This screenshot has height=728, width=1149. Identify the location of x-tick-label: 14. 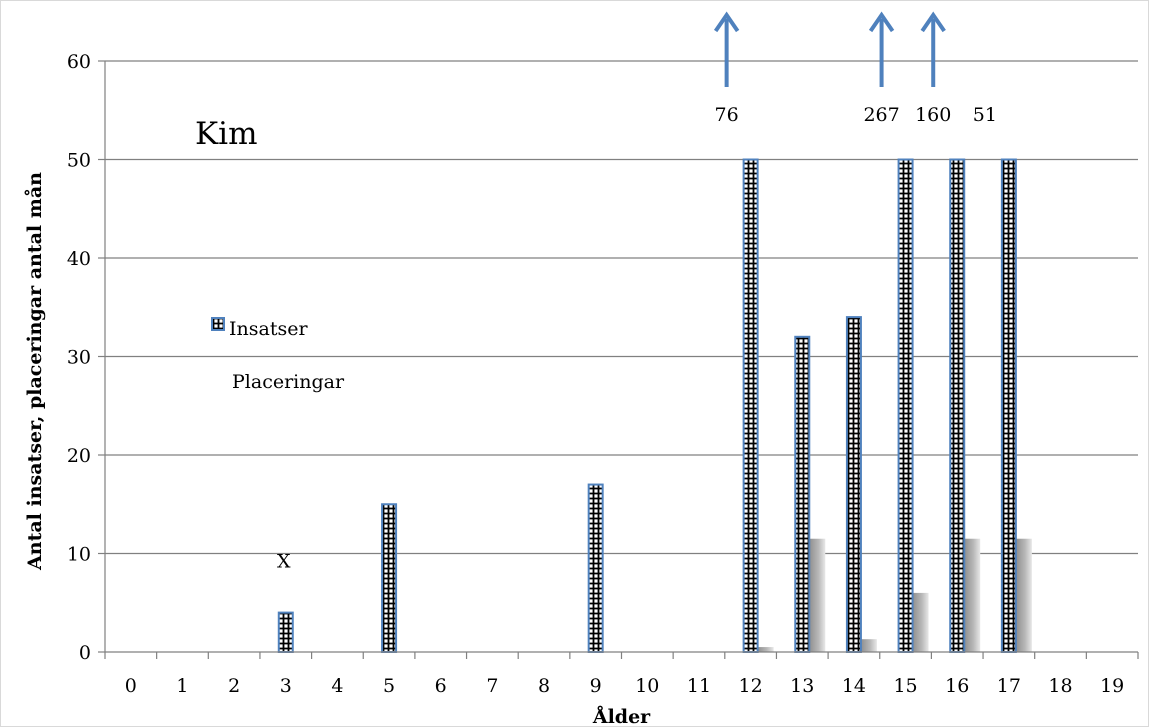
(854, 686).